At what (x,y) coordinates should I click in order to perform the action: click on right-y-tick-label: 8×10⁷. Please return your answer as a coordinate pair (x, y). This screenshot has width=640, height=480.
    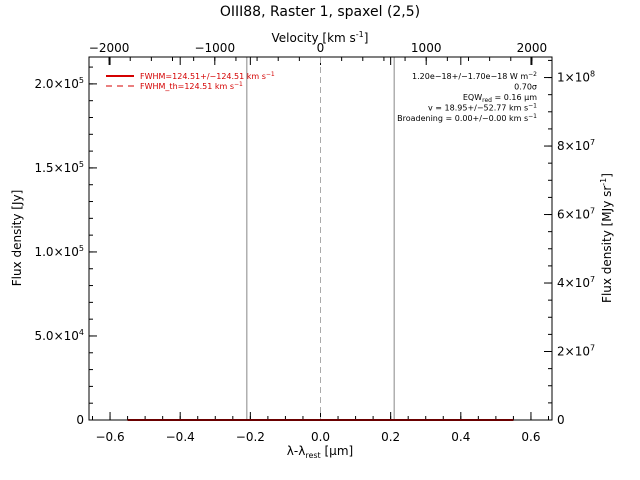
    Looking at the image, I should click on (576, 145).